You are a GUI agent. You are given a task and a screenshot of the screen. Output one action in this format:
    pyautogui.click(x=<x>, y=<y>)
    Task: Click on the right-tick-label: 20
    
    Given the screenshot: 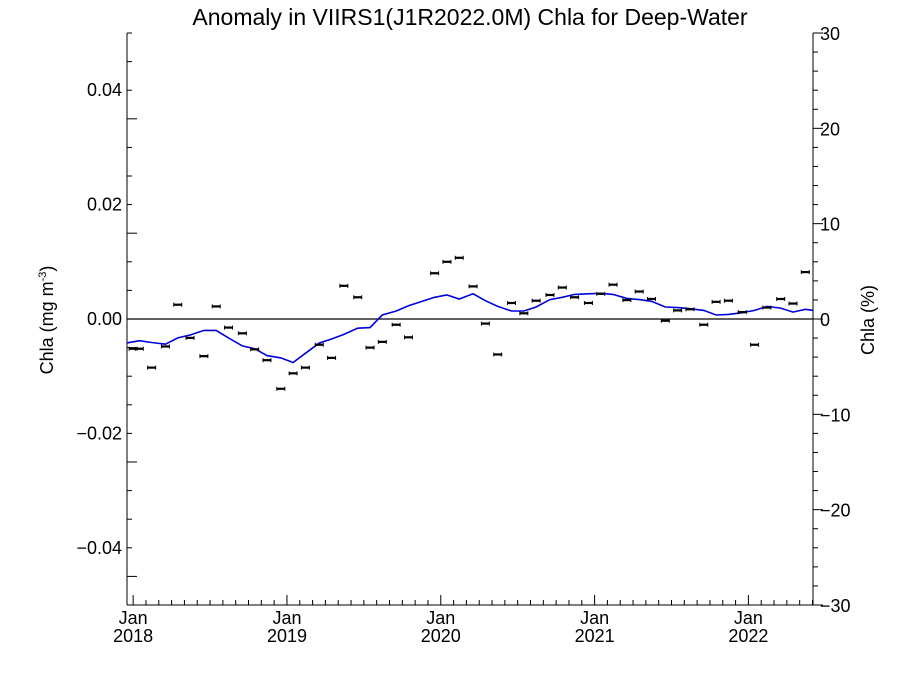 What is the action you would take?
    pyautogui.click(x=830, y=129)
    